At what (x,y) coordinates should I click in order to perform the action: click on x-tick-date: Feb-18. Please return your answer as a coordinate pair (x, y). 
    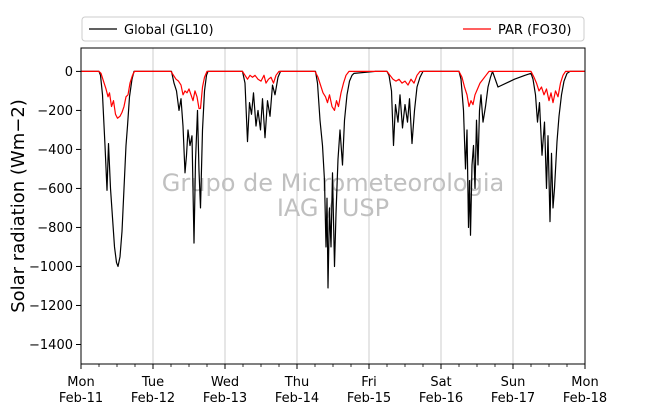
    Looking at the image, I should click on (585, 398).